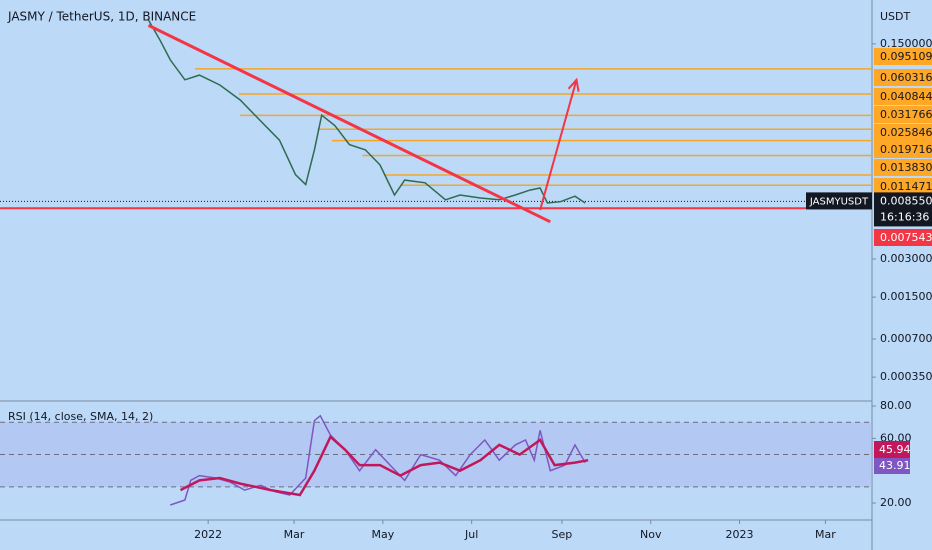 This screenshot has width=932, height=550. What do you see at coordinates (651, 534) in the screenshot?
I see `x-tick-label: Nov` at bounding box center [651, 534].